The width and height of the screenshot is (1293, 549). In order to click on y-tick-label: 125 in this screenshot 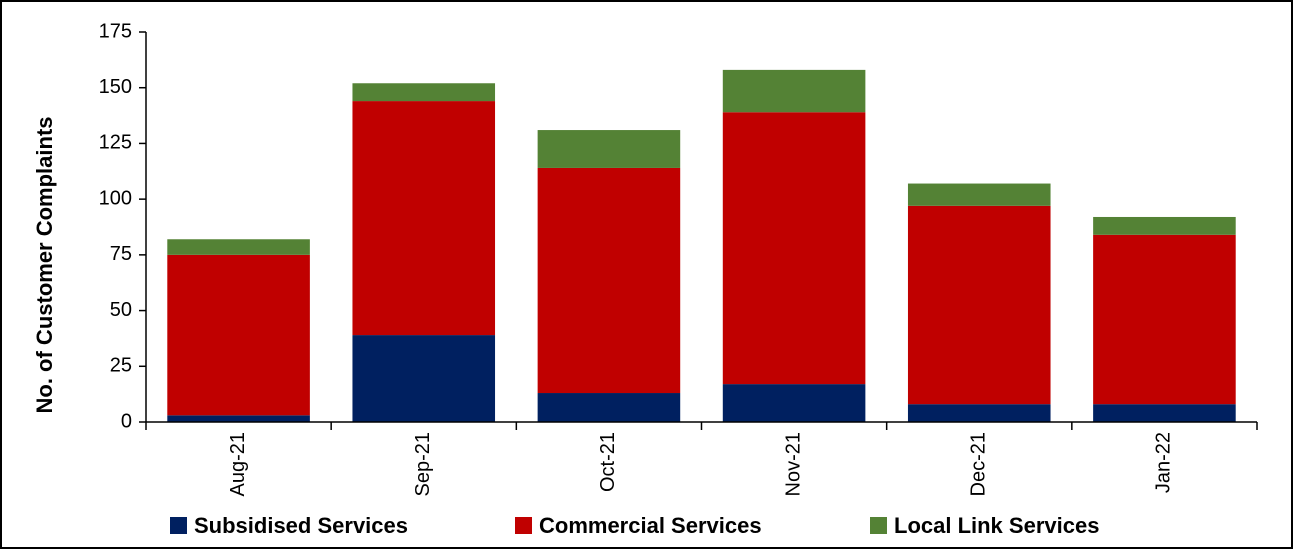, I will do `click(115, 143)`.